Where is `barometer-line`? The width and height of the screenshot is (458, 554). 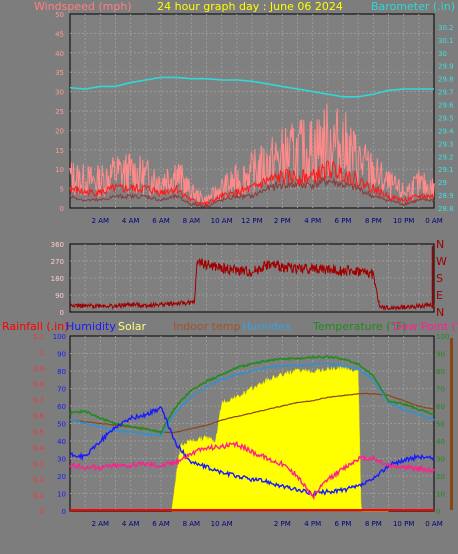
barometer-line is located at coordinates (251, 87).